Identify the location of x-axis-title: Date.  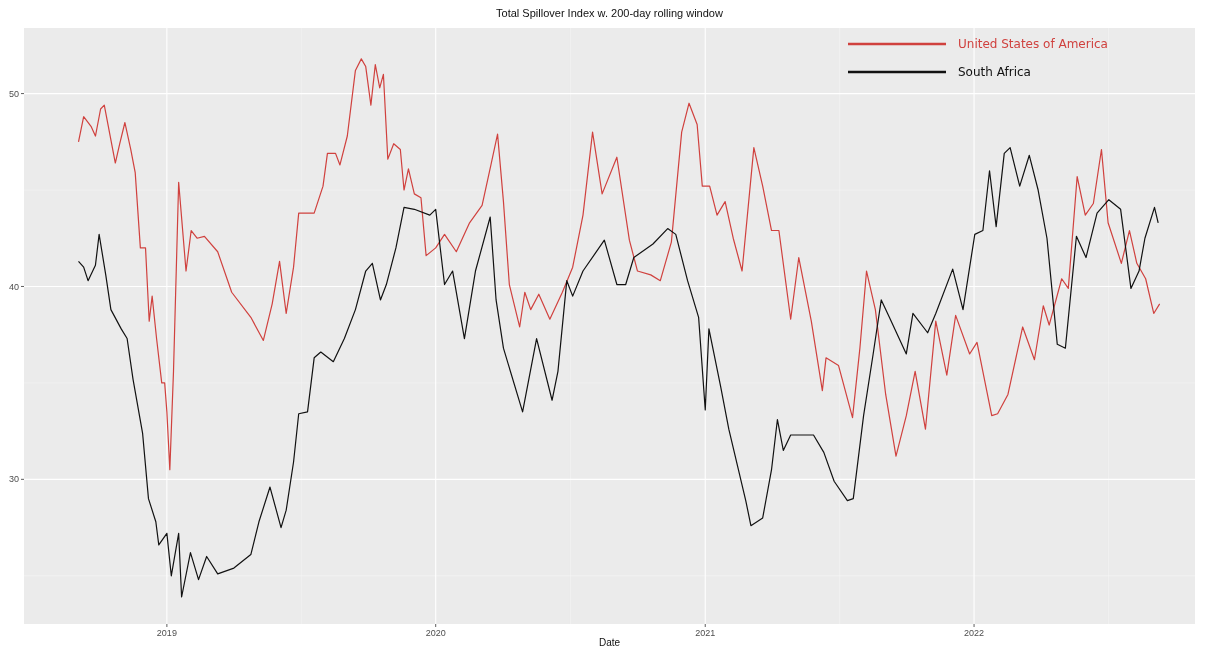
(609, 642).